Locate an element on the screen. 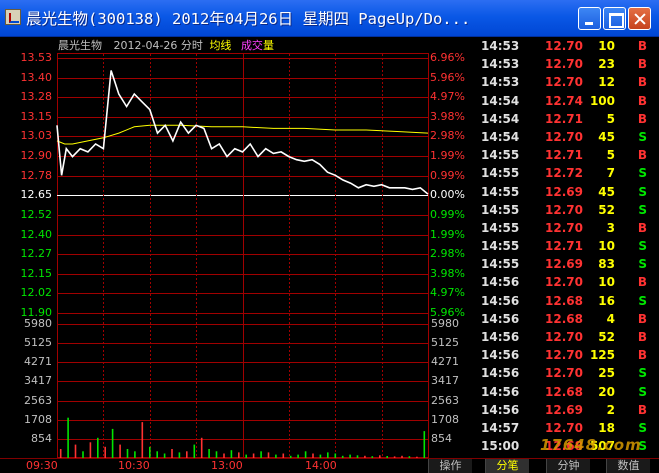  percent-tick-label: 1.99% is located at coordinates (447, 234).